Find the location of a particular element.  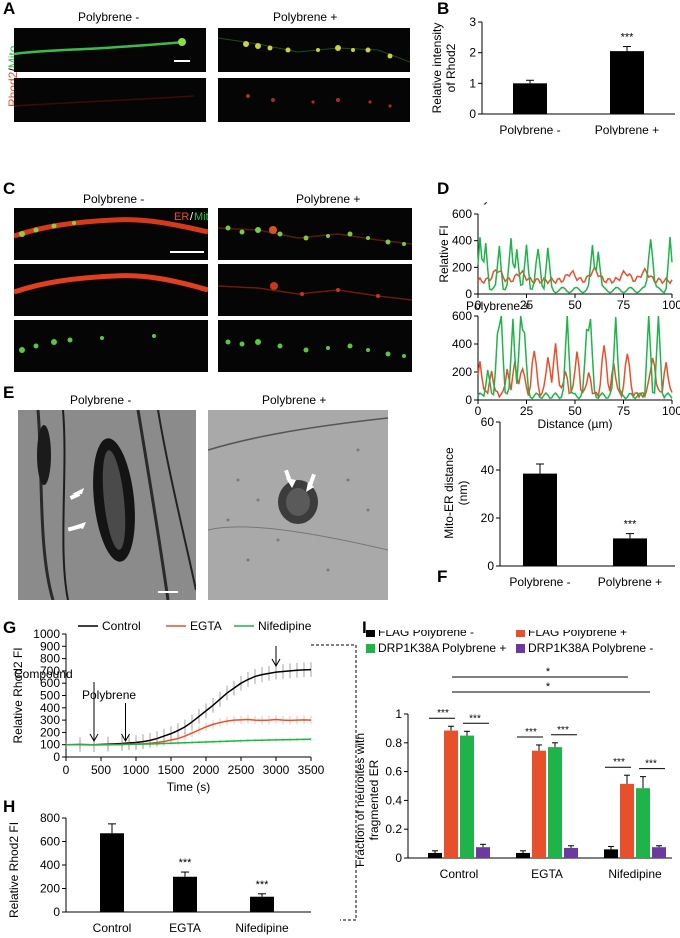

f-y-label: Mito-ER distance(nm) is located at coordinates (456, 493).